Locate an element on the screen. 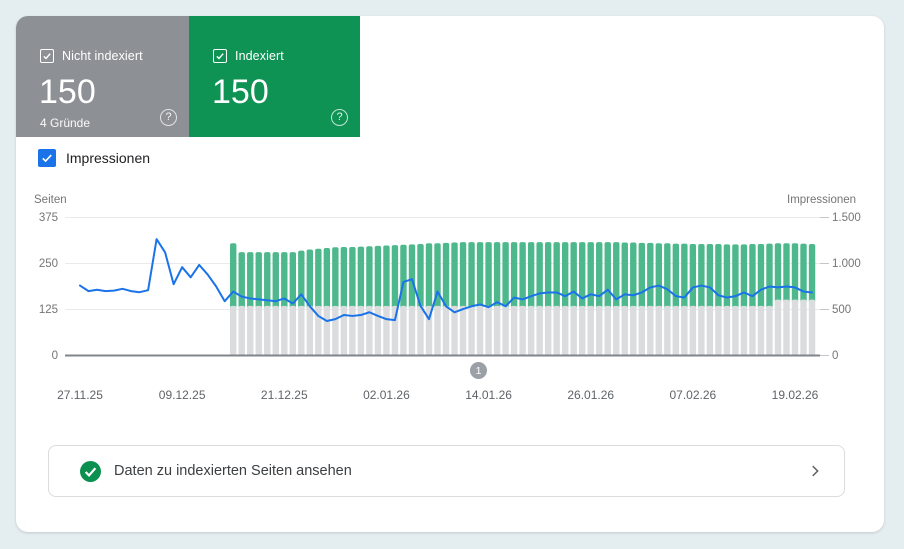 The width and height of the screenshot is (904, 549). checkbox-indexed is located at coordinates (220, 56).